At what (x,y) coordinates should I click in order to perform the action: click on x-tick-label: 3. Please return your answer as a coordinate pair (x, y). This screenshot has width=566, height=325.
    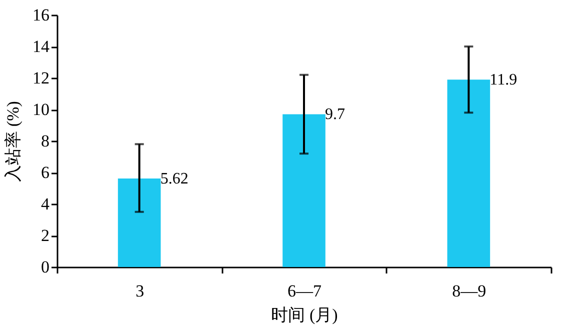
    Looking at the image, I should click on (140, 291).